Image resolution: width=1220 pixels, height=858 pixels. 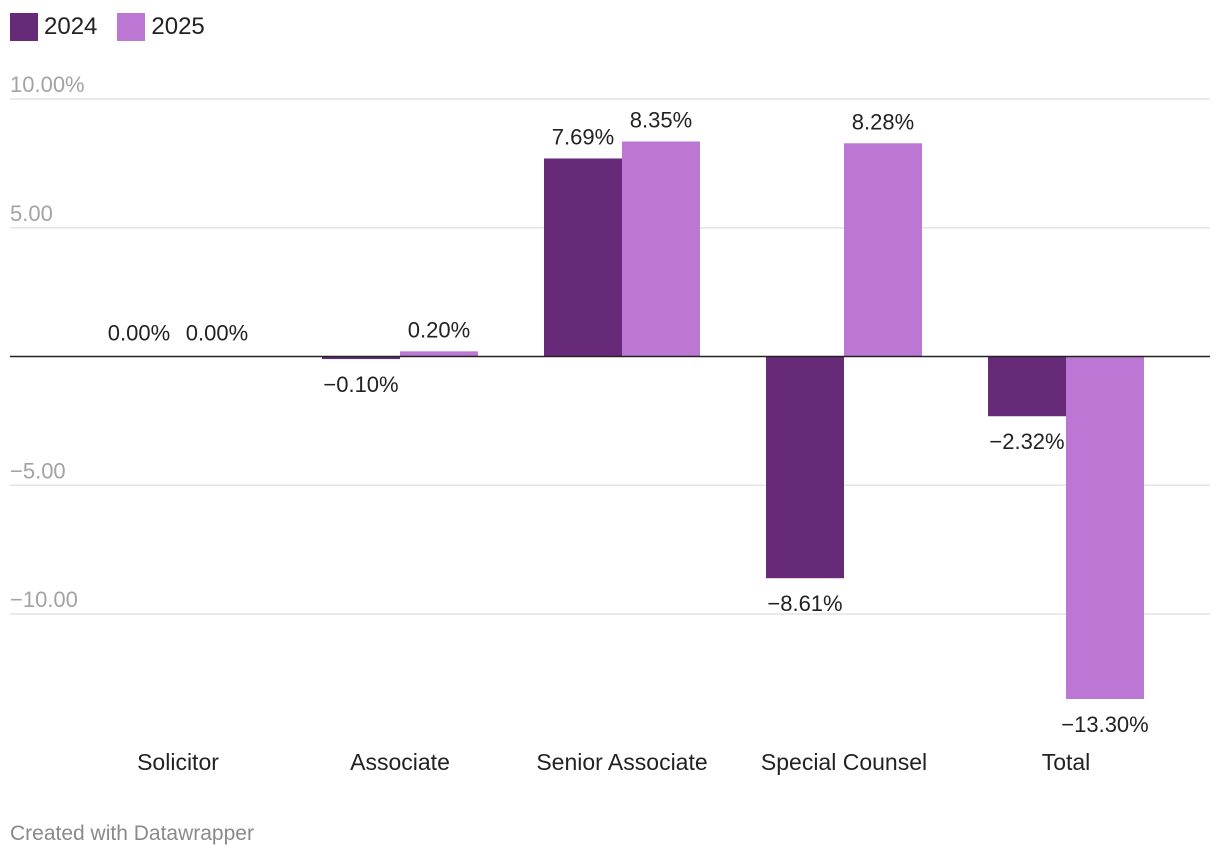 I want to click on legend-label-2025: 2025, so click(x=178, y=26).